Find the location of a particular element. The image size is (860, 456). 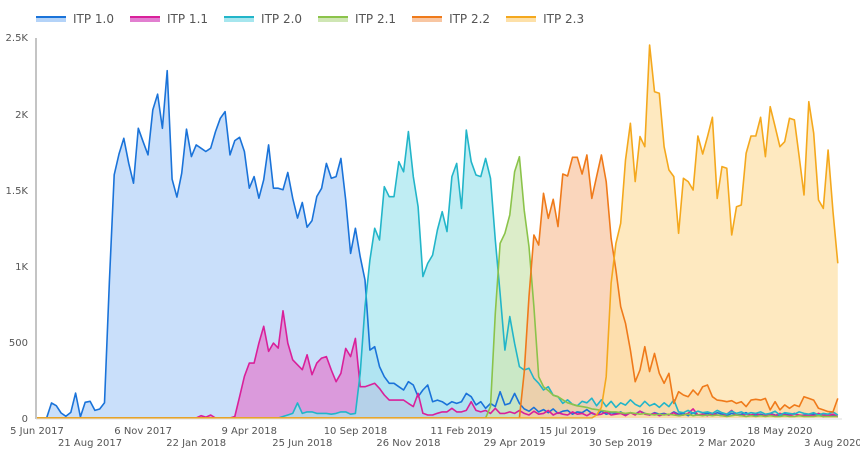

legend-label: ITP 2.3 is located at coordinates (564, 19).